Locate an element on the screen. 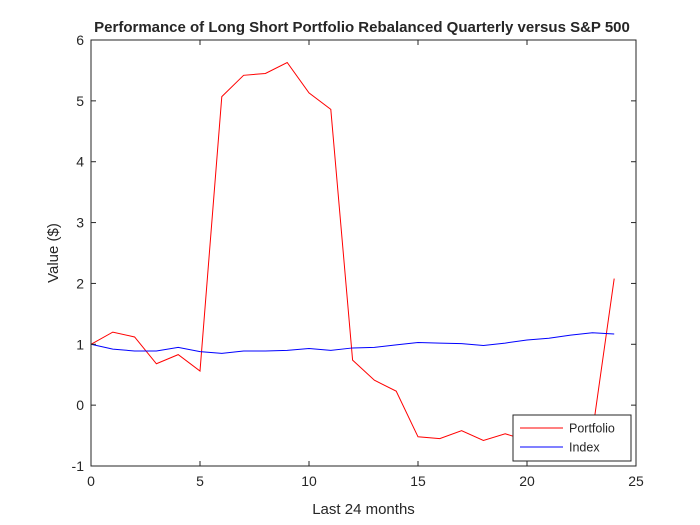 The width and height of the screenshot is (700, 525). y-tick-label: 2 is located at coordinates (80, 283).